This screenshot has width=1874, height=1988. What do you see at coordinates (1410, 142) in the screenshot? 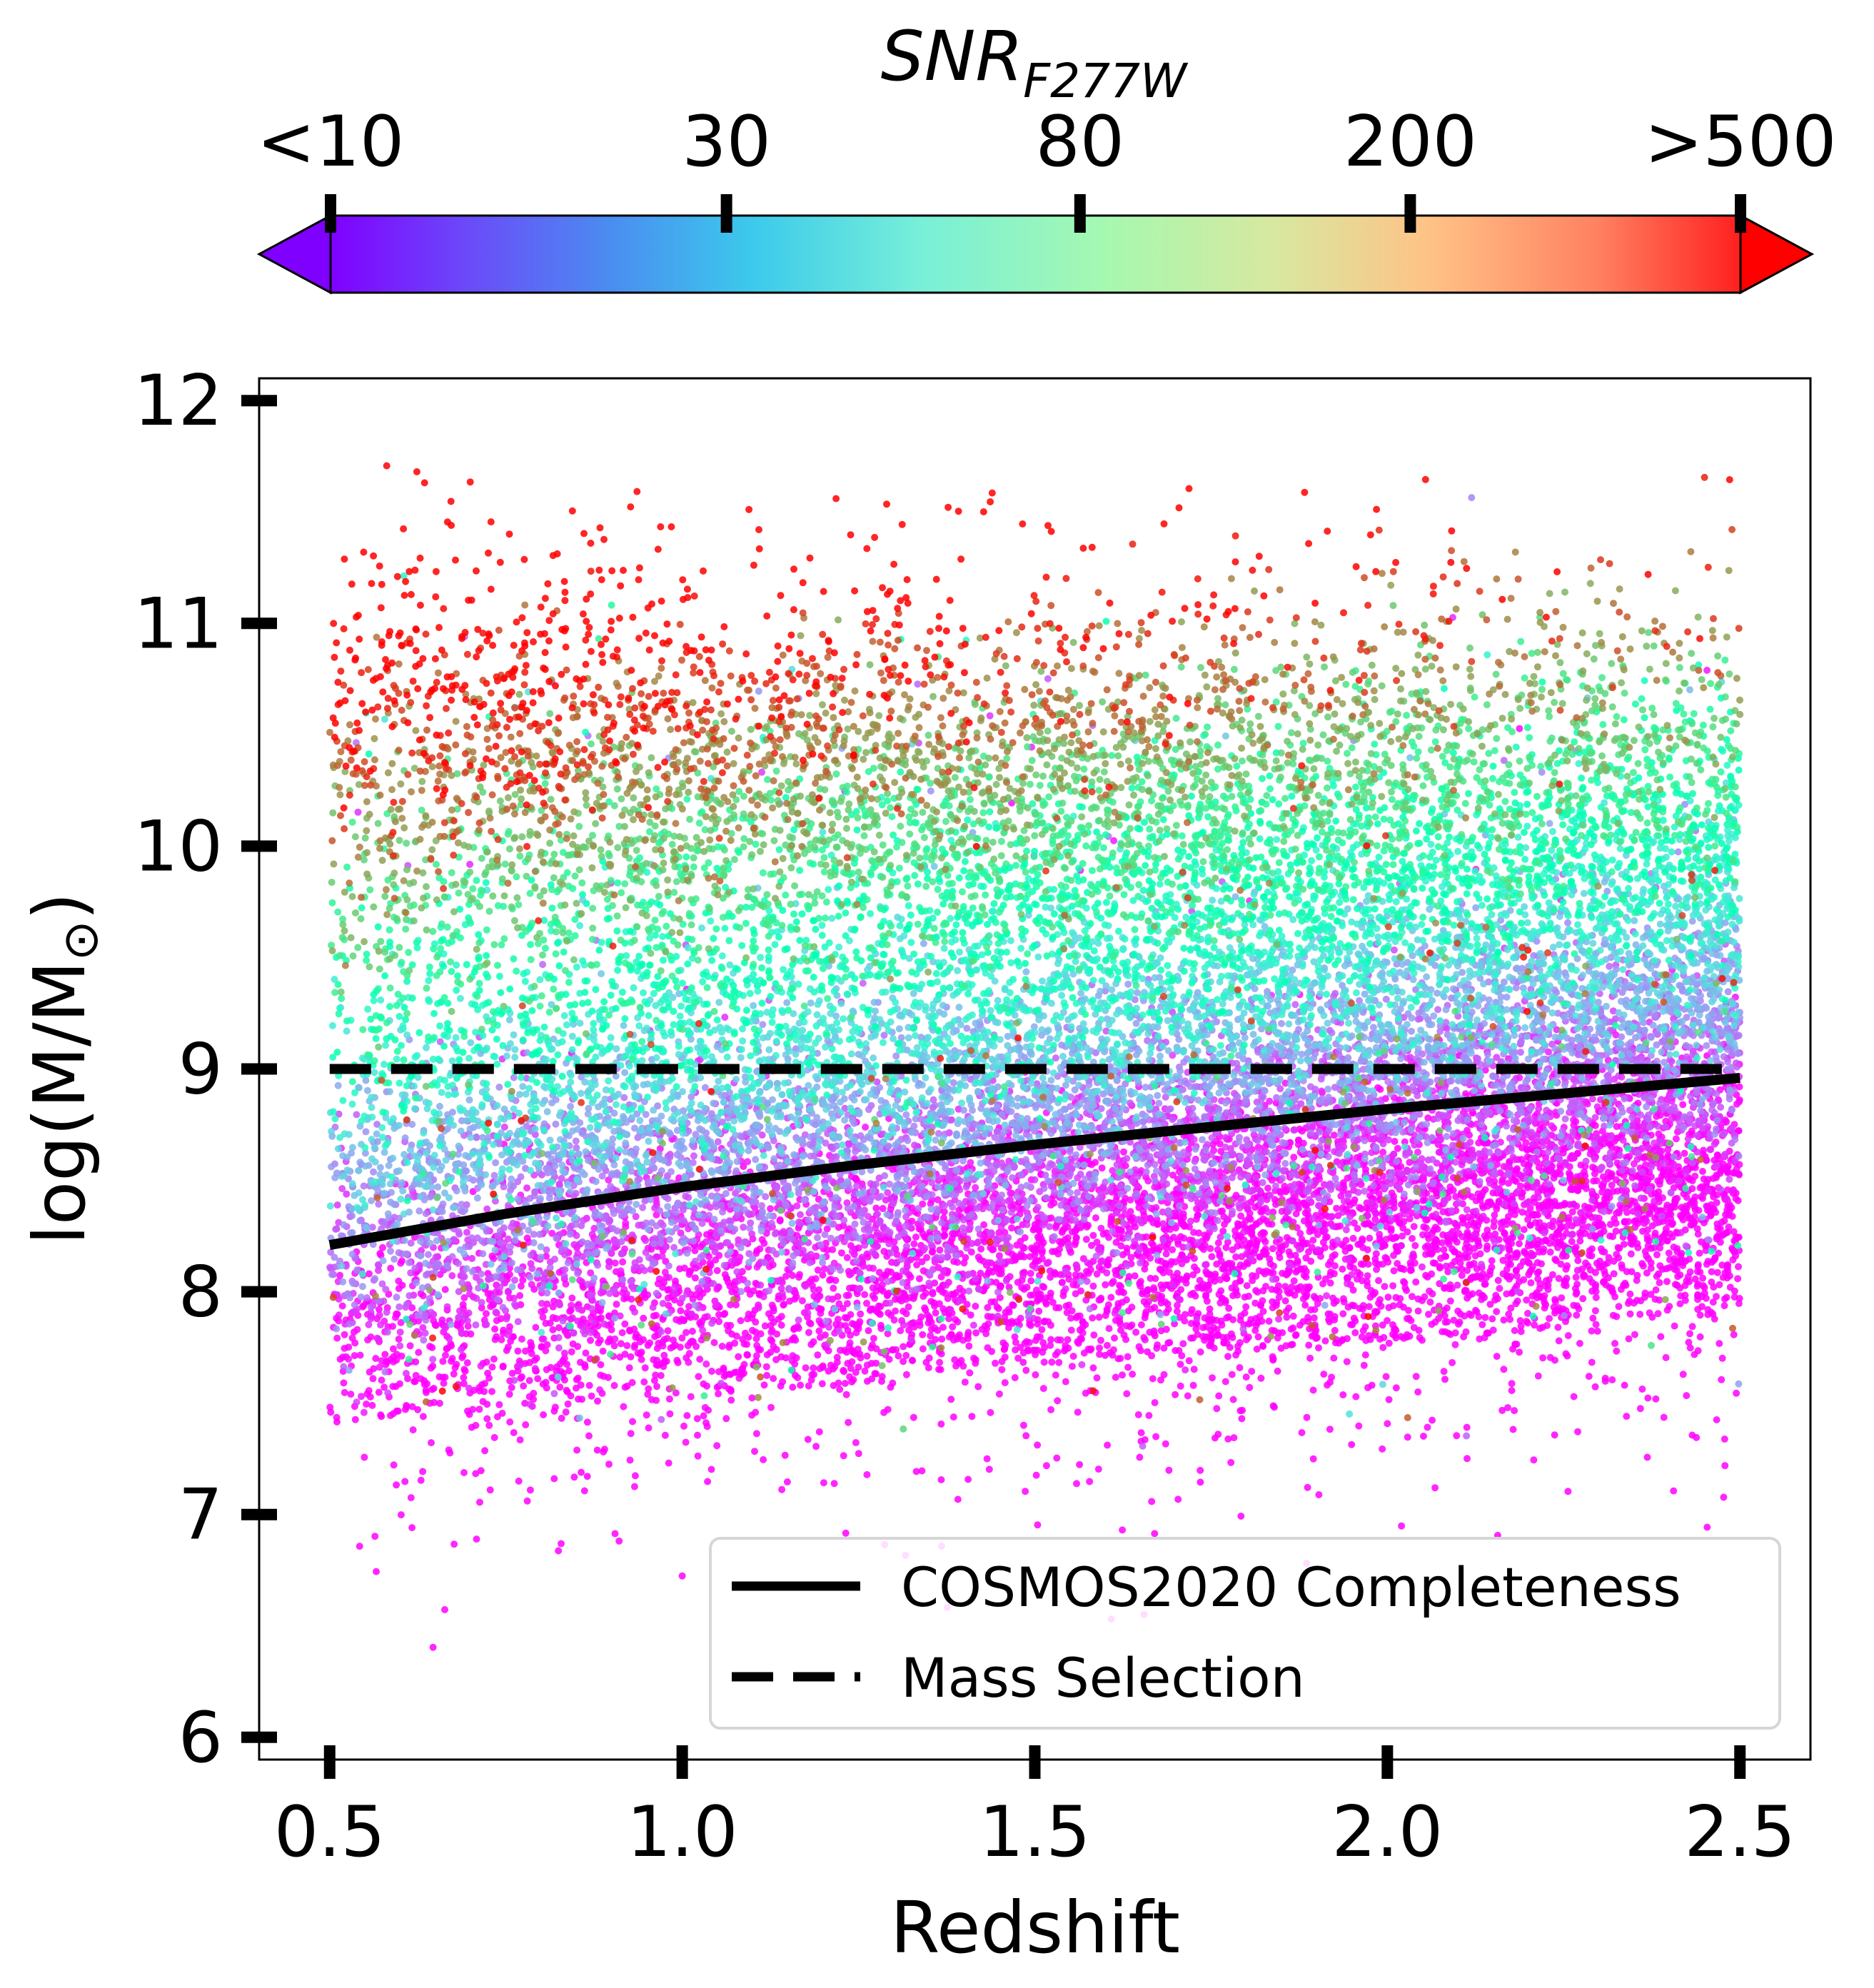
I see `colorbar-tick-label-3: 200` at bounding box center [1410, 142].